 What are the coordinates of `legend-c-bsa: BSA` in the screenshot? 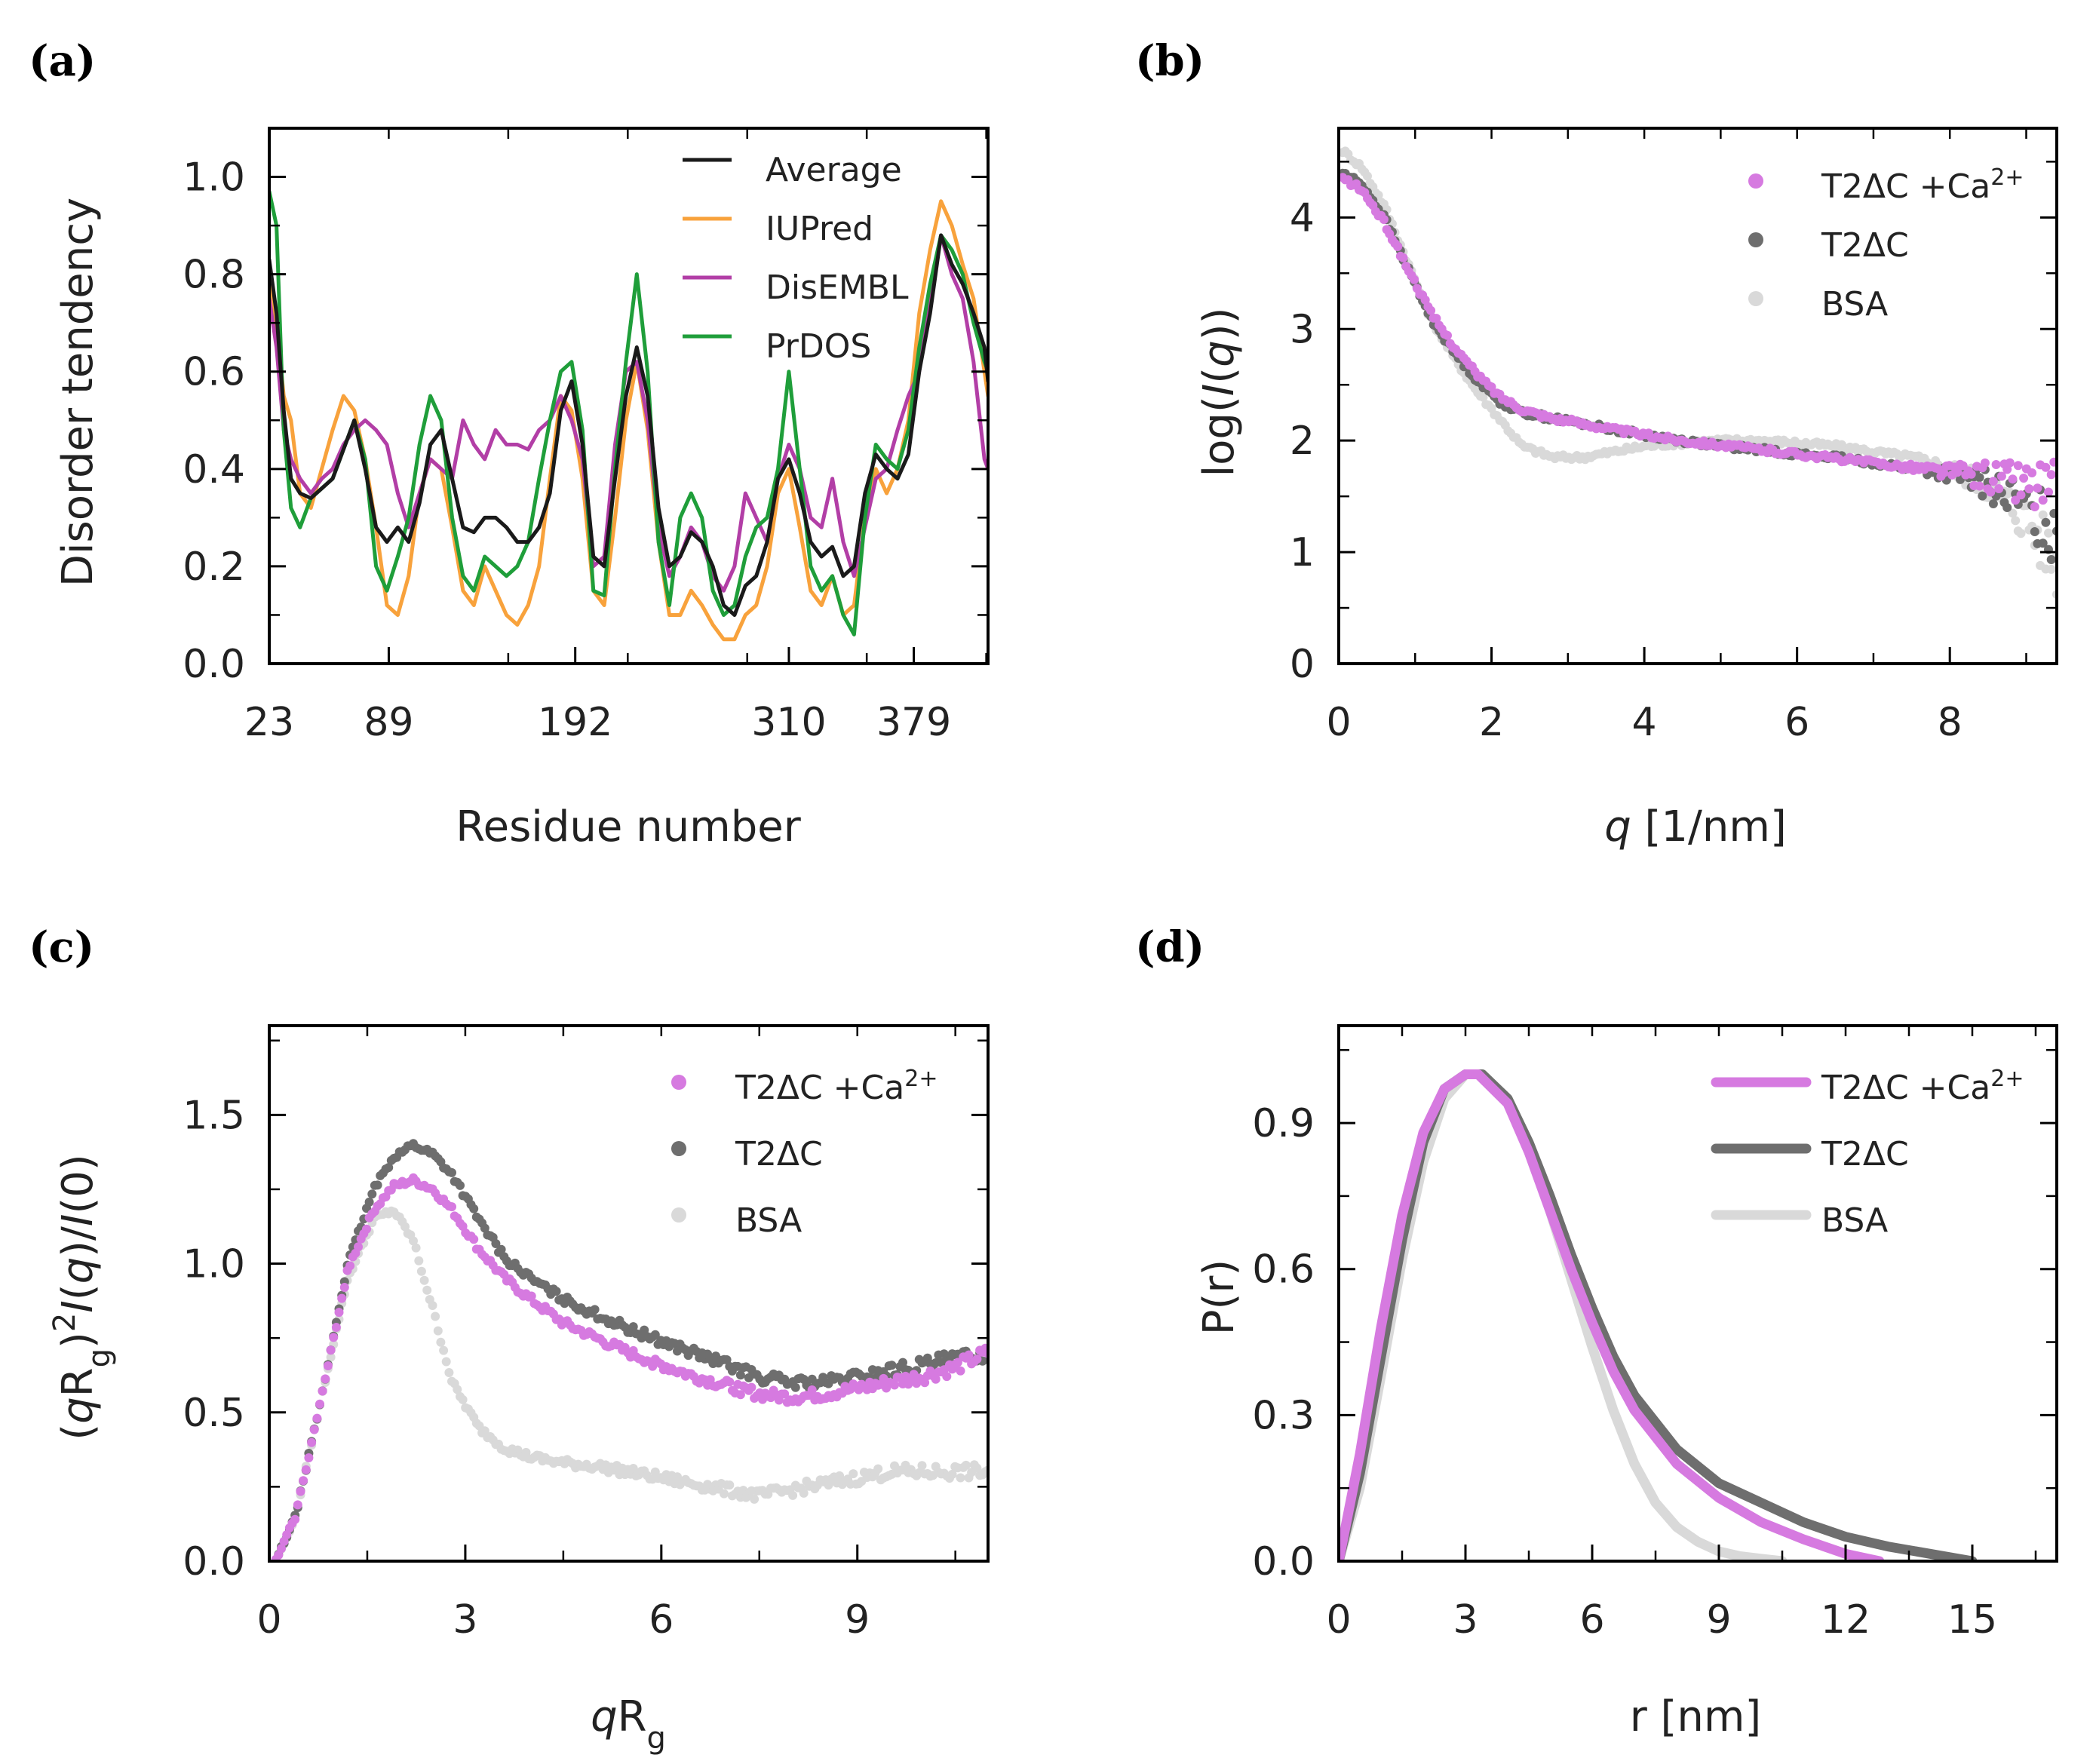 It's located at (768, 1220).